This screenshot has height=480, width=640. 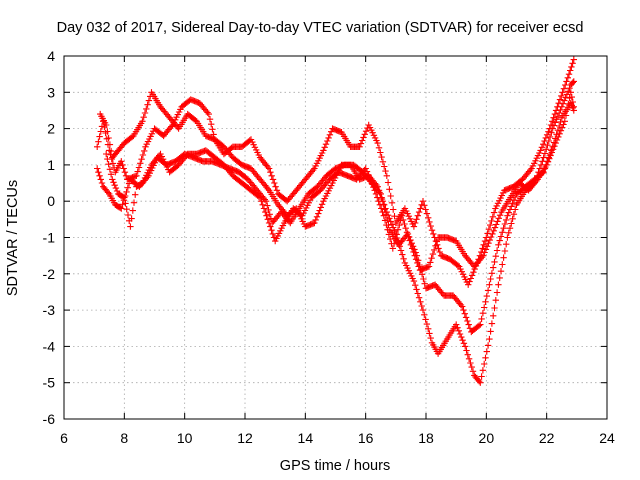 What do you see at coordinates (335, 466) in the screenshot?
I see `x-axis-label: GPS time / hours` at bounding box center [335, 466].